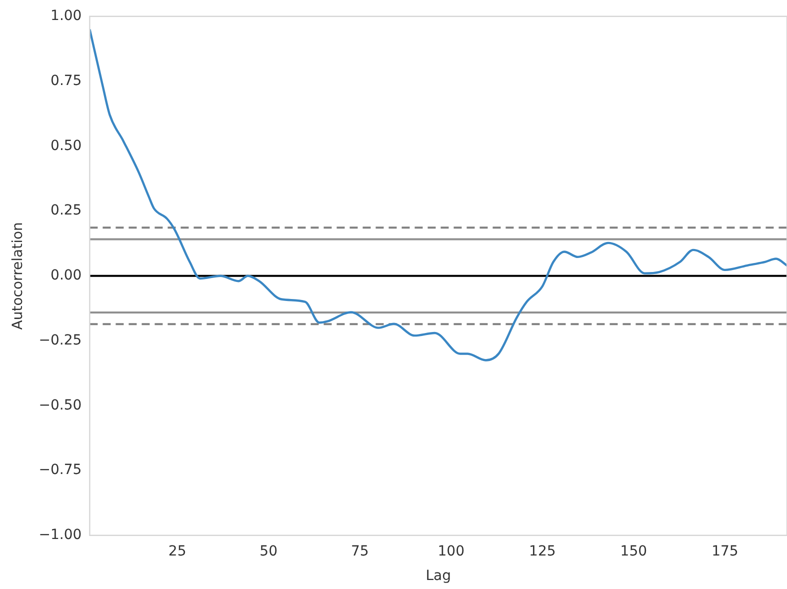 This screenshot has height=589, width=787. Describe the element at coordinates (451, 551) in the screenshot. I see `x-tick-label: 100` at that location.